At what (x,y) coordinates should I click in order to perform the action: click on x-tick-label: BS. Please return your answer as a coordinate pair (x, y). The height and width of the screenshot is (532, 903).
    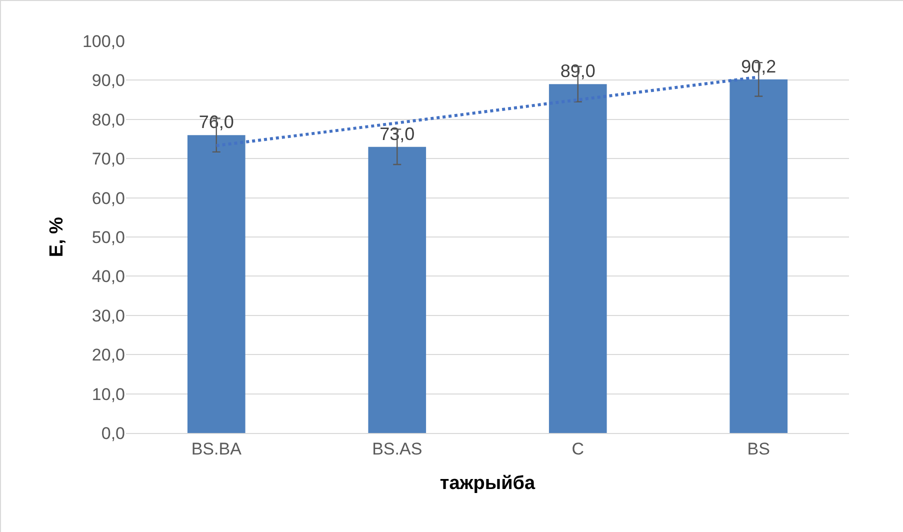
    Looking at the image, I should click on (758, 448).